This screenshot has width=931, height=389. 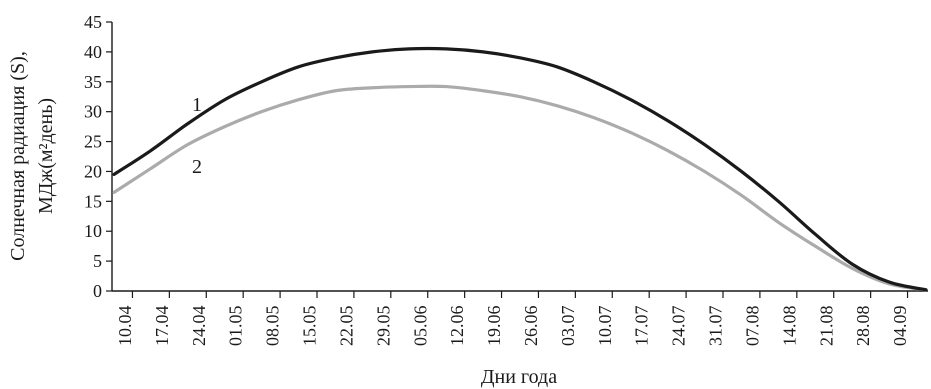 I want to click on x-tick-label: 24.04, so click(x=199, y=326).